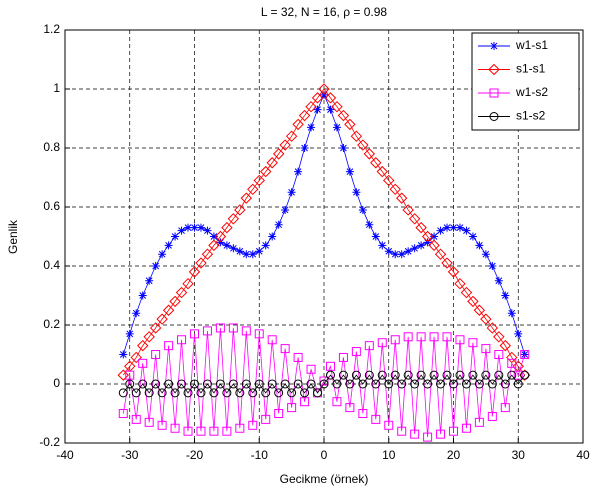 This screenshot has width=602, height=500. What do you see at coordinates (51, 324) in the screenshot?
I see `y-tick-label: 0.2` at bounding box center [51, 324].